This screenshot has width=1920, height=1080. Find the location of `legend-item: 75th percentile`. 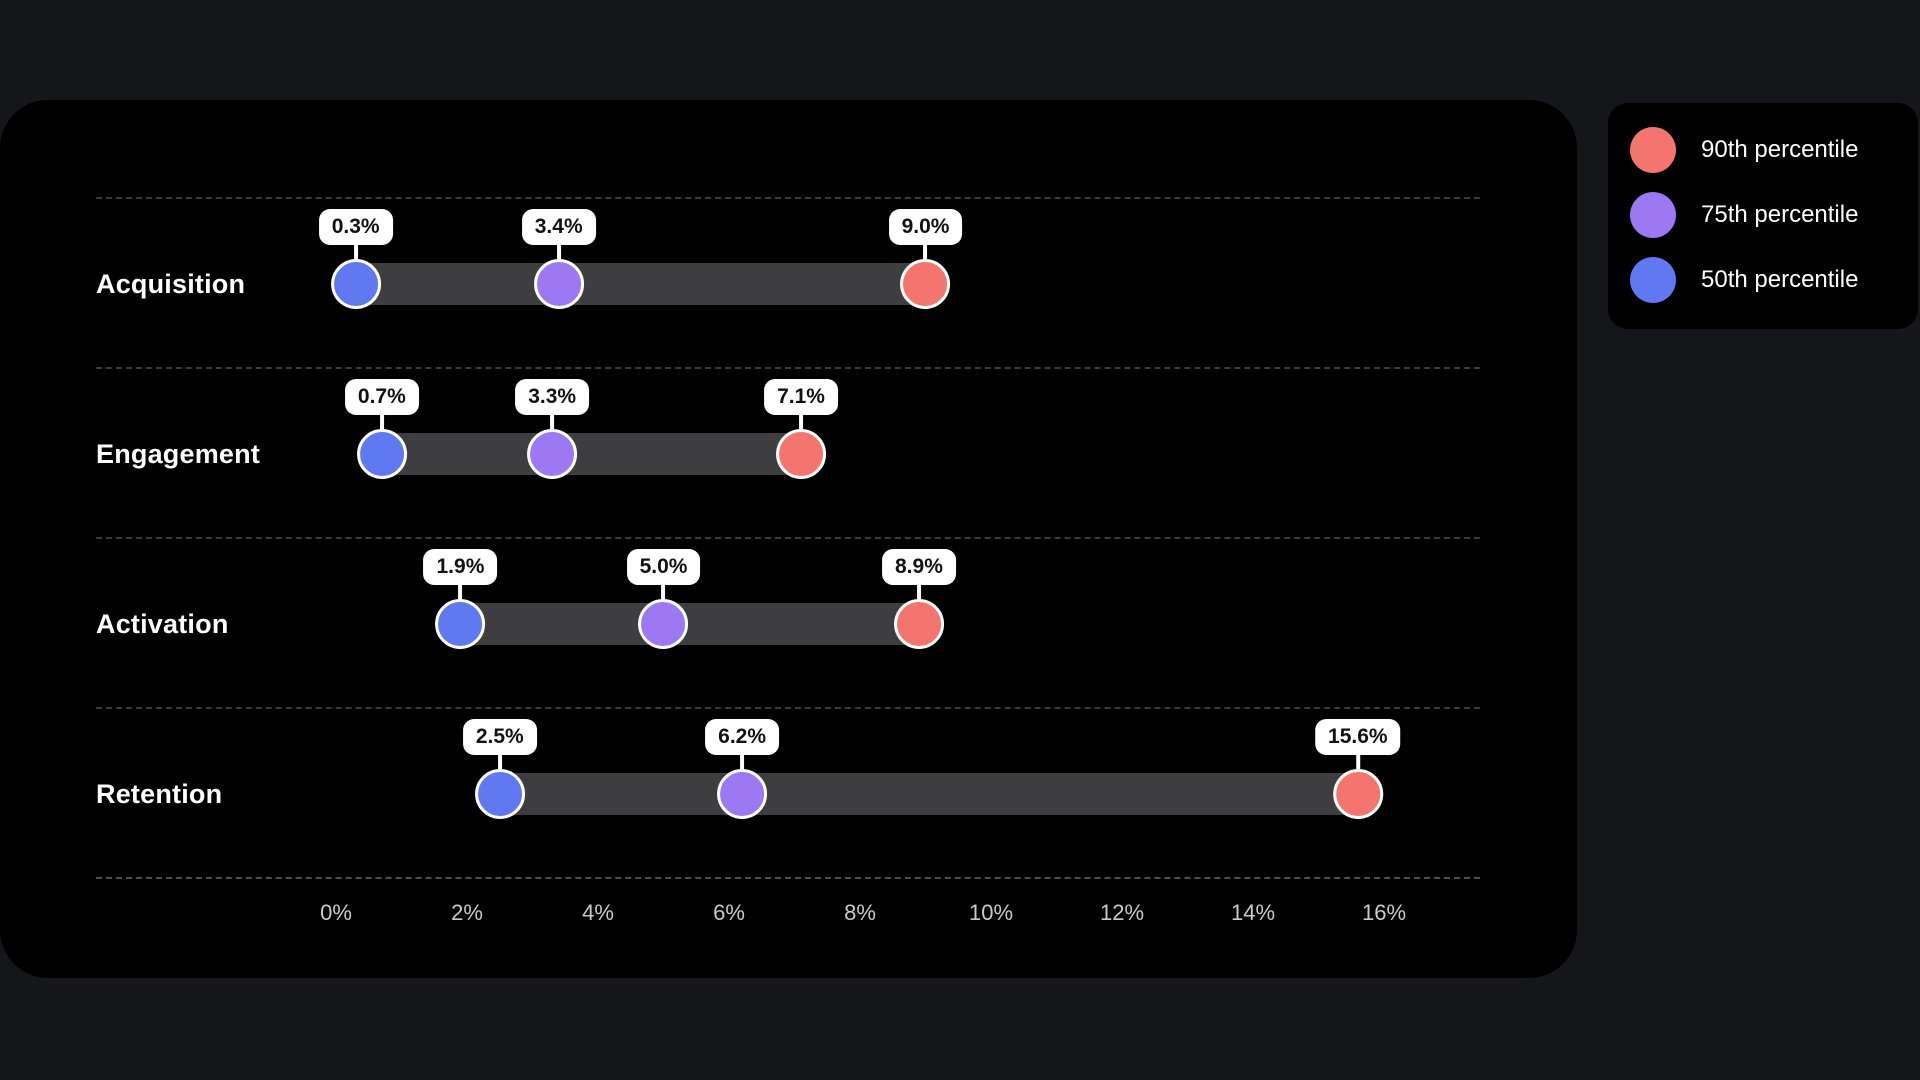

legend-item: 75th percentile is located at coordinates (1744, 215).